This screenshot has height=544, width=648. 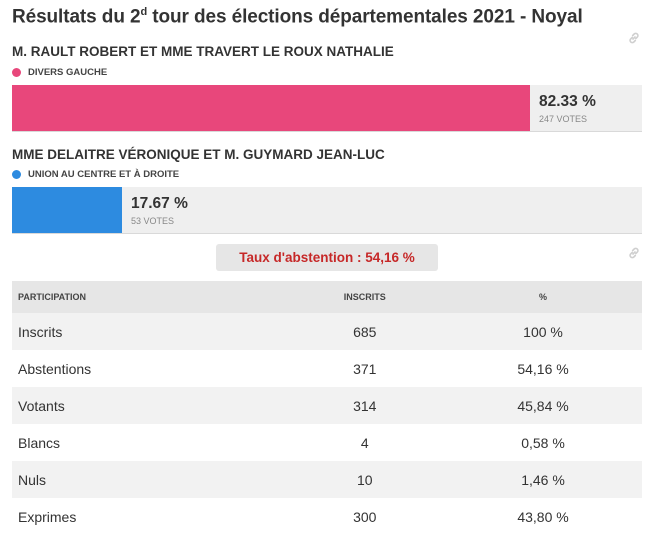 I want to click on row-count: 314, so click(x=365, y=405).